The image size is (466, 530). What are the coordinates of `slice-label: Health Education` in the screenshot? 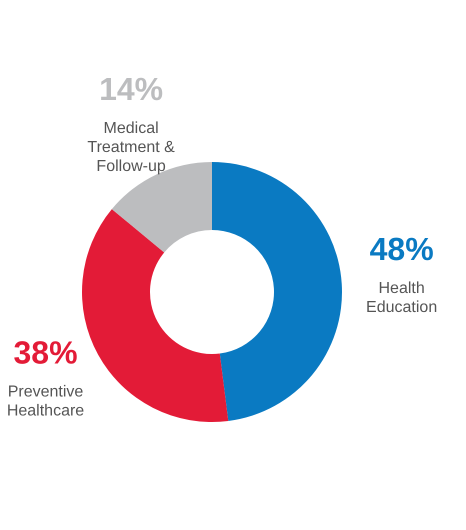 It's located at (402, 298).